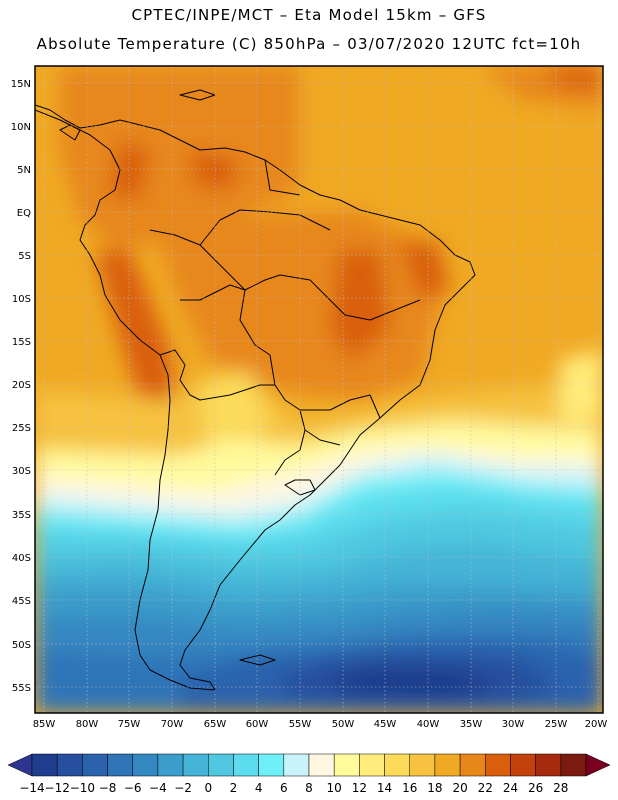  What do you see at coordinates (172, 724) in the screenshot?
I see `lon-tick-label: 70W` at bounding box center [172, 724].